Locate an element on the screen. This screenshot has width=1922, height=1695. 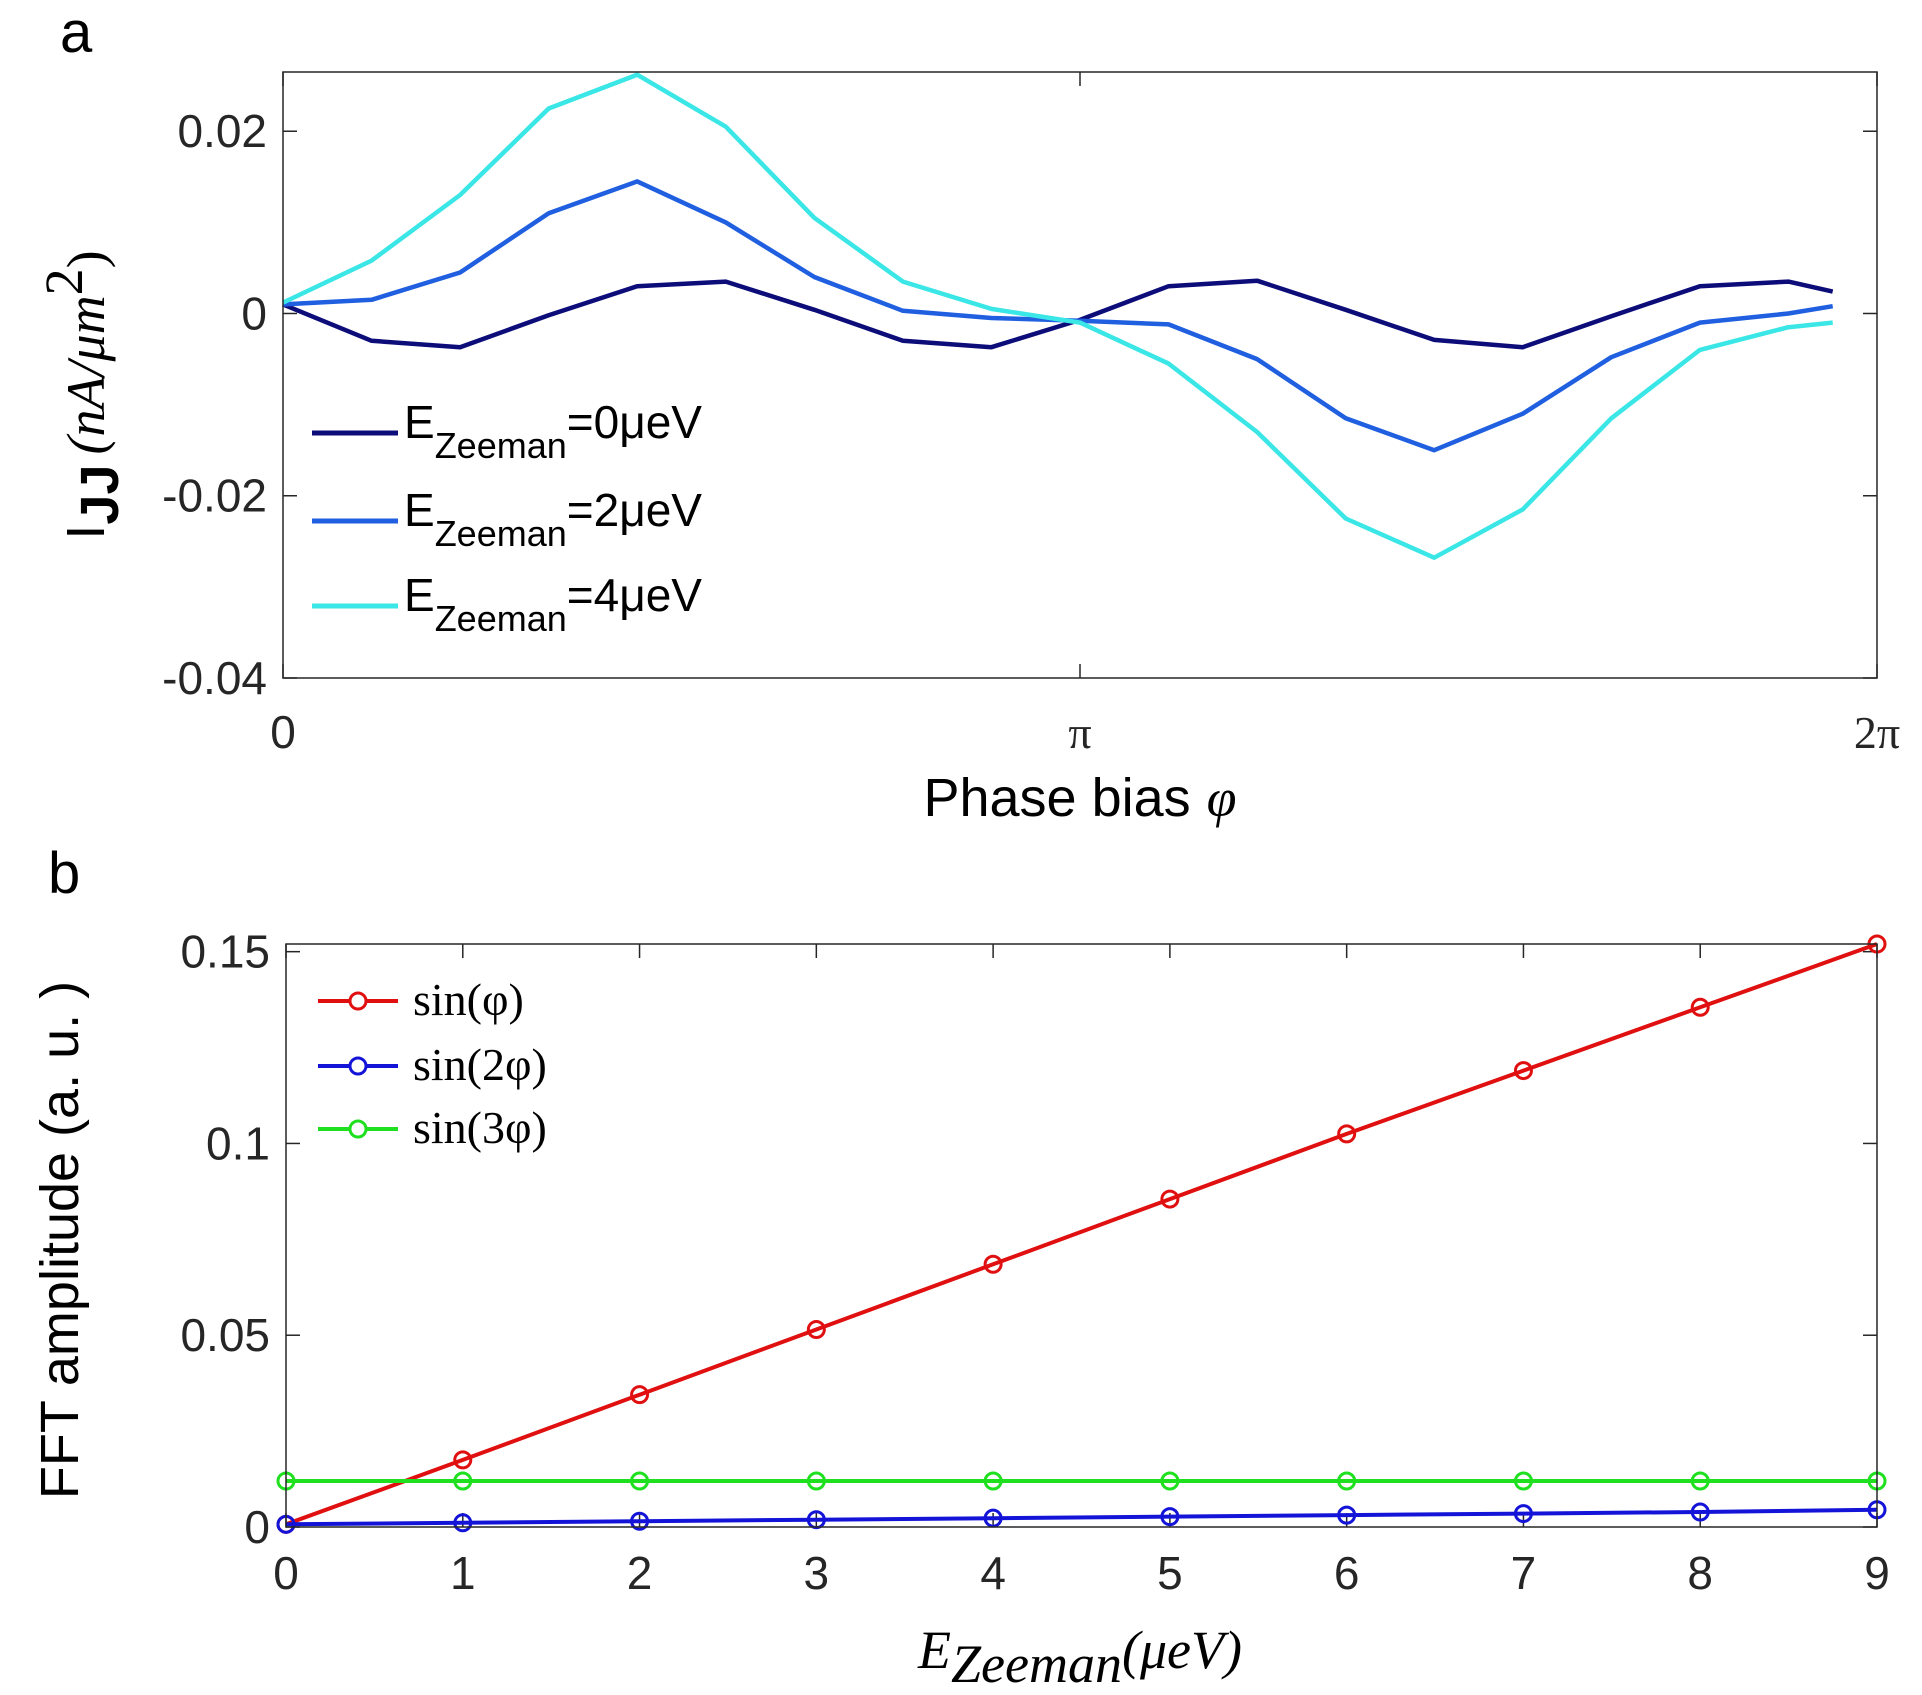
y-tick-label: -0.02 is located at coordinates (214, 496).